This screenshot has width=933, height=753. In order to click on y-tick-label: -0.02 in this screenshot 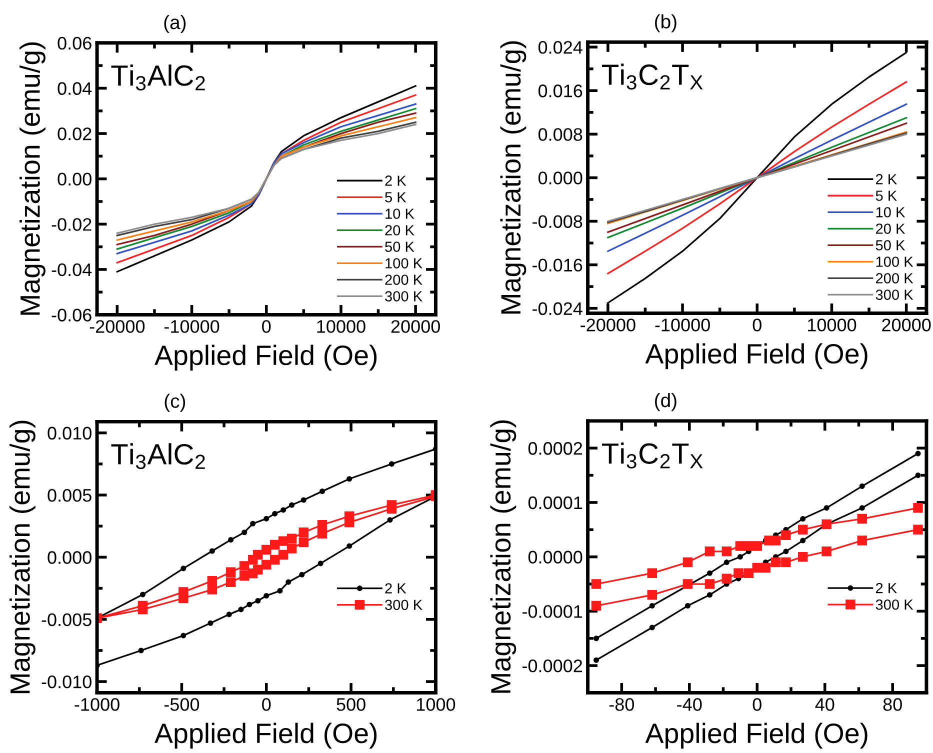, I will do `click(72, 224)`.